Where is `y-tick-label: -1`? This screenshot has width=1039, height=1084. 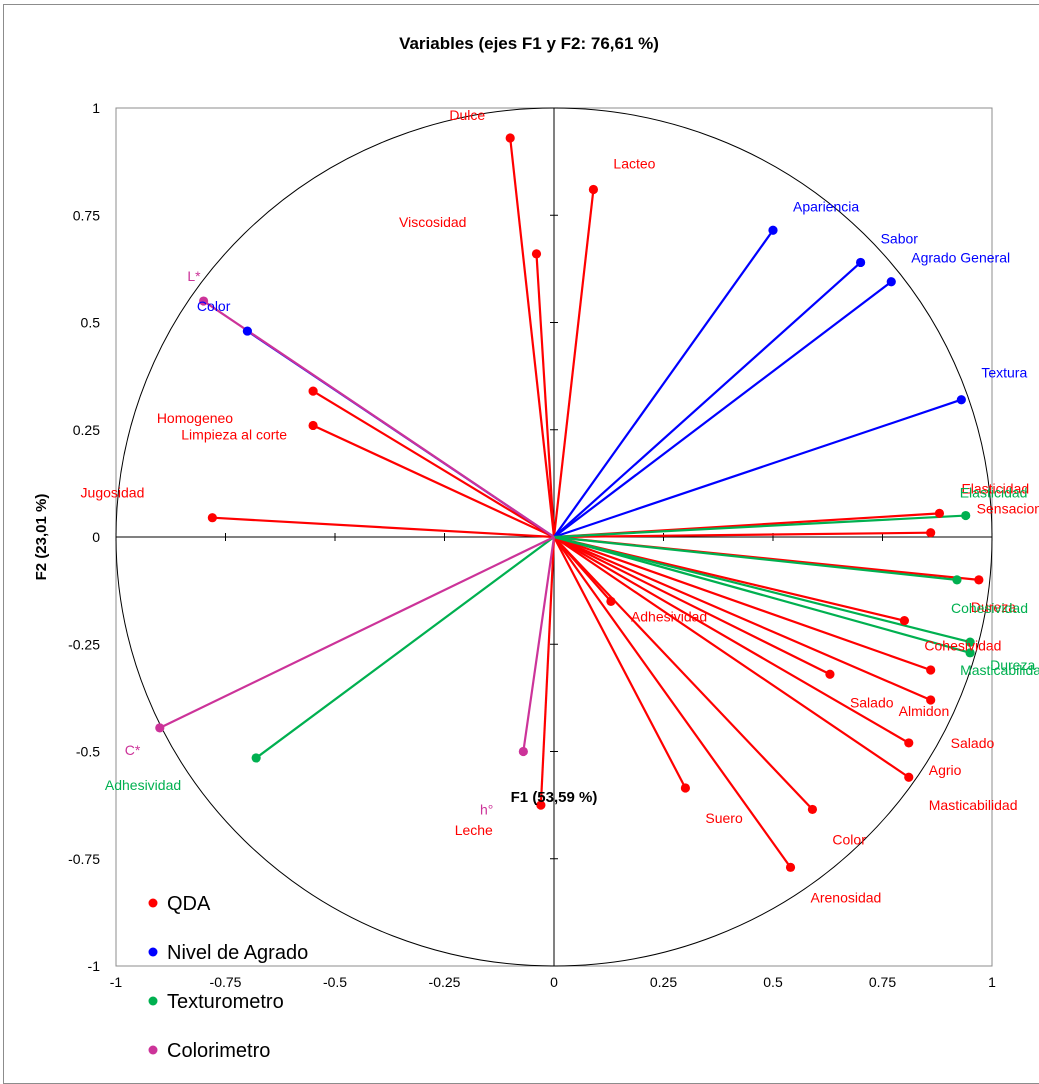
y-tick-label: -1 is located at coordinates (94, 966).